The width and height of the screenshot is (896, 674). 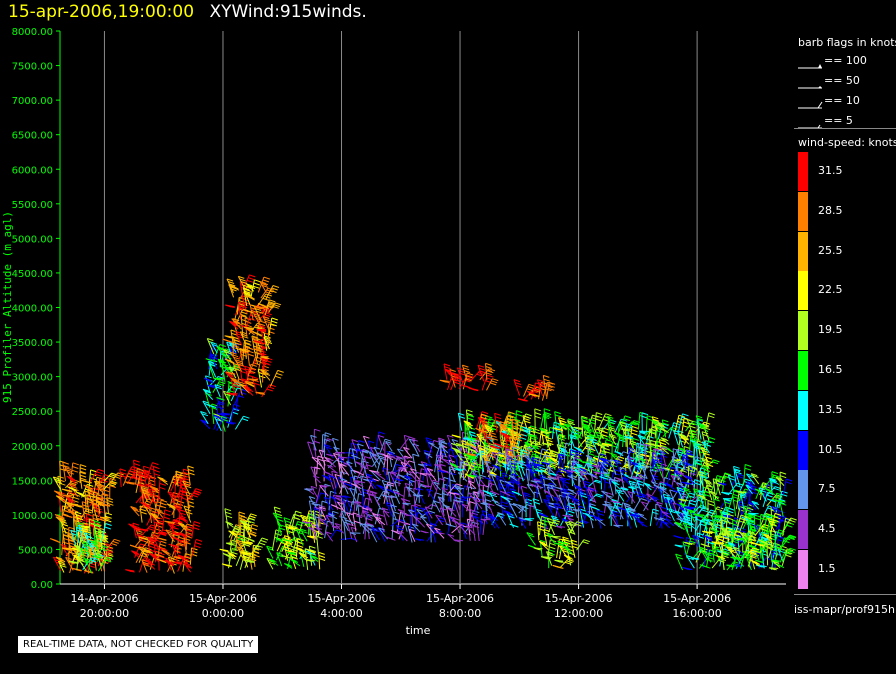 I want to click on wind-barb-cluster, so click(x=164, y=519).